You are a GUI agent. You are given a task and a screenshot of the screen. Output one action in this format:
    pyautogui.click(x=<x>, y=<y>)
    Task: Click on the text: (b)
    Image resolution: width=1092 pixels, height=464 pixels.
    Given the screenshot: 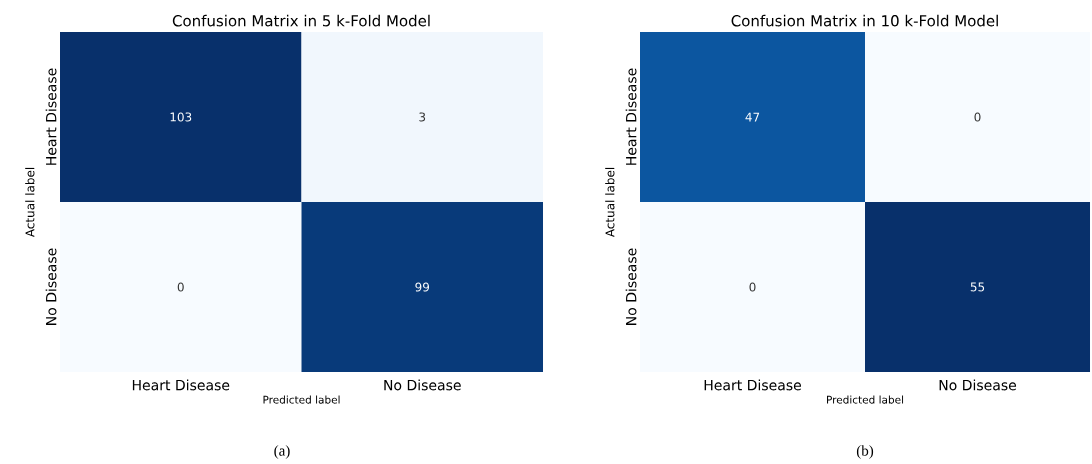 What is the action you would take?
    pyautogui.click(x=865, y=452)
    